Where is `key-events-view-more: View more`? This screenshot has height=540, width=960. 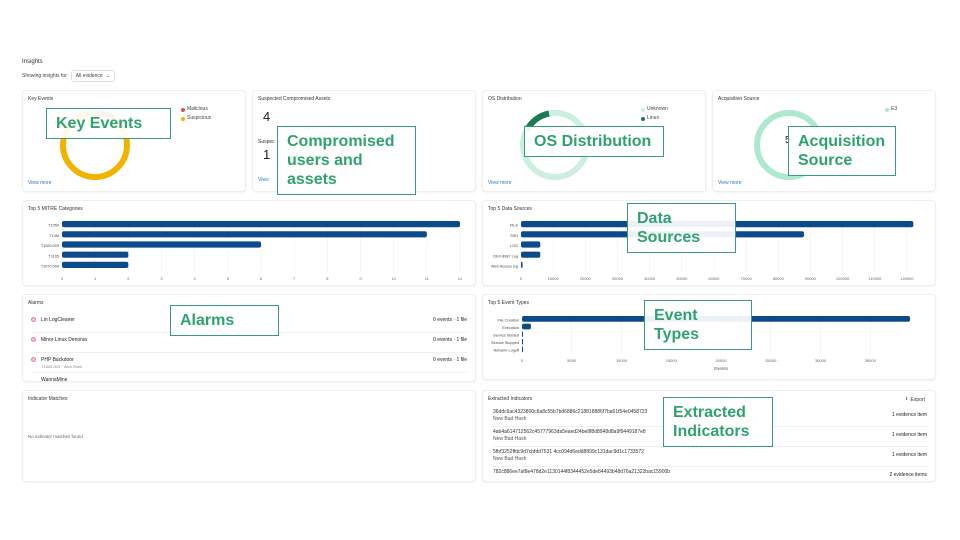 key-events-view-more: View more is located at coordinates (40, 183).